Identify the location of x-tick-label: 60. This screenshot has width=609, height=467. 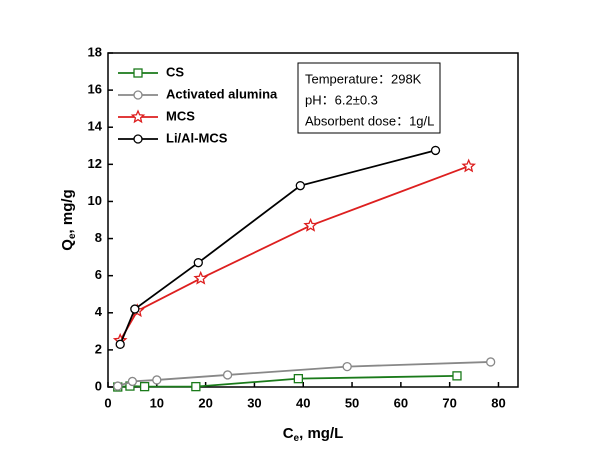
(401, 402).